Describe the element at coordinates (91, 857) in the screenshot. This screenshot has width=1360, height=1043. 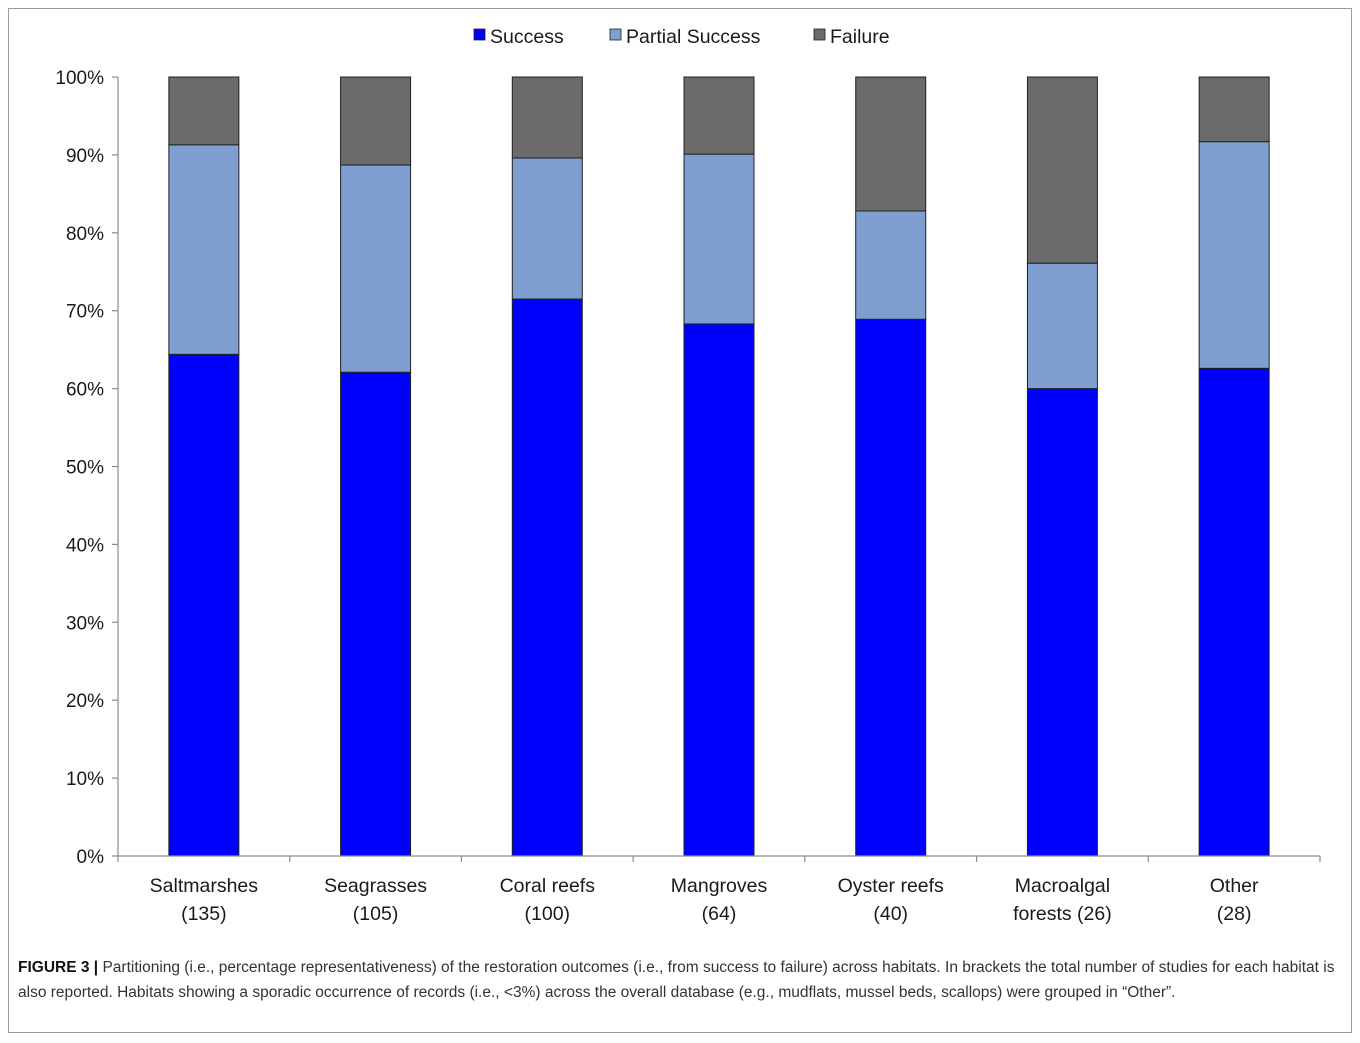
I see `y-tick-label: 0%` at that location.